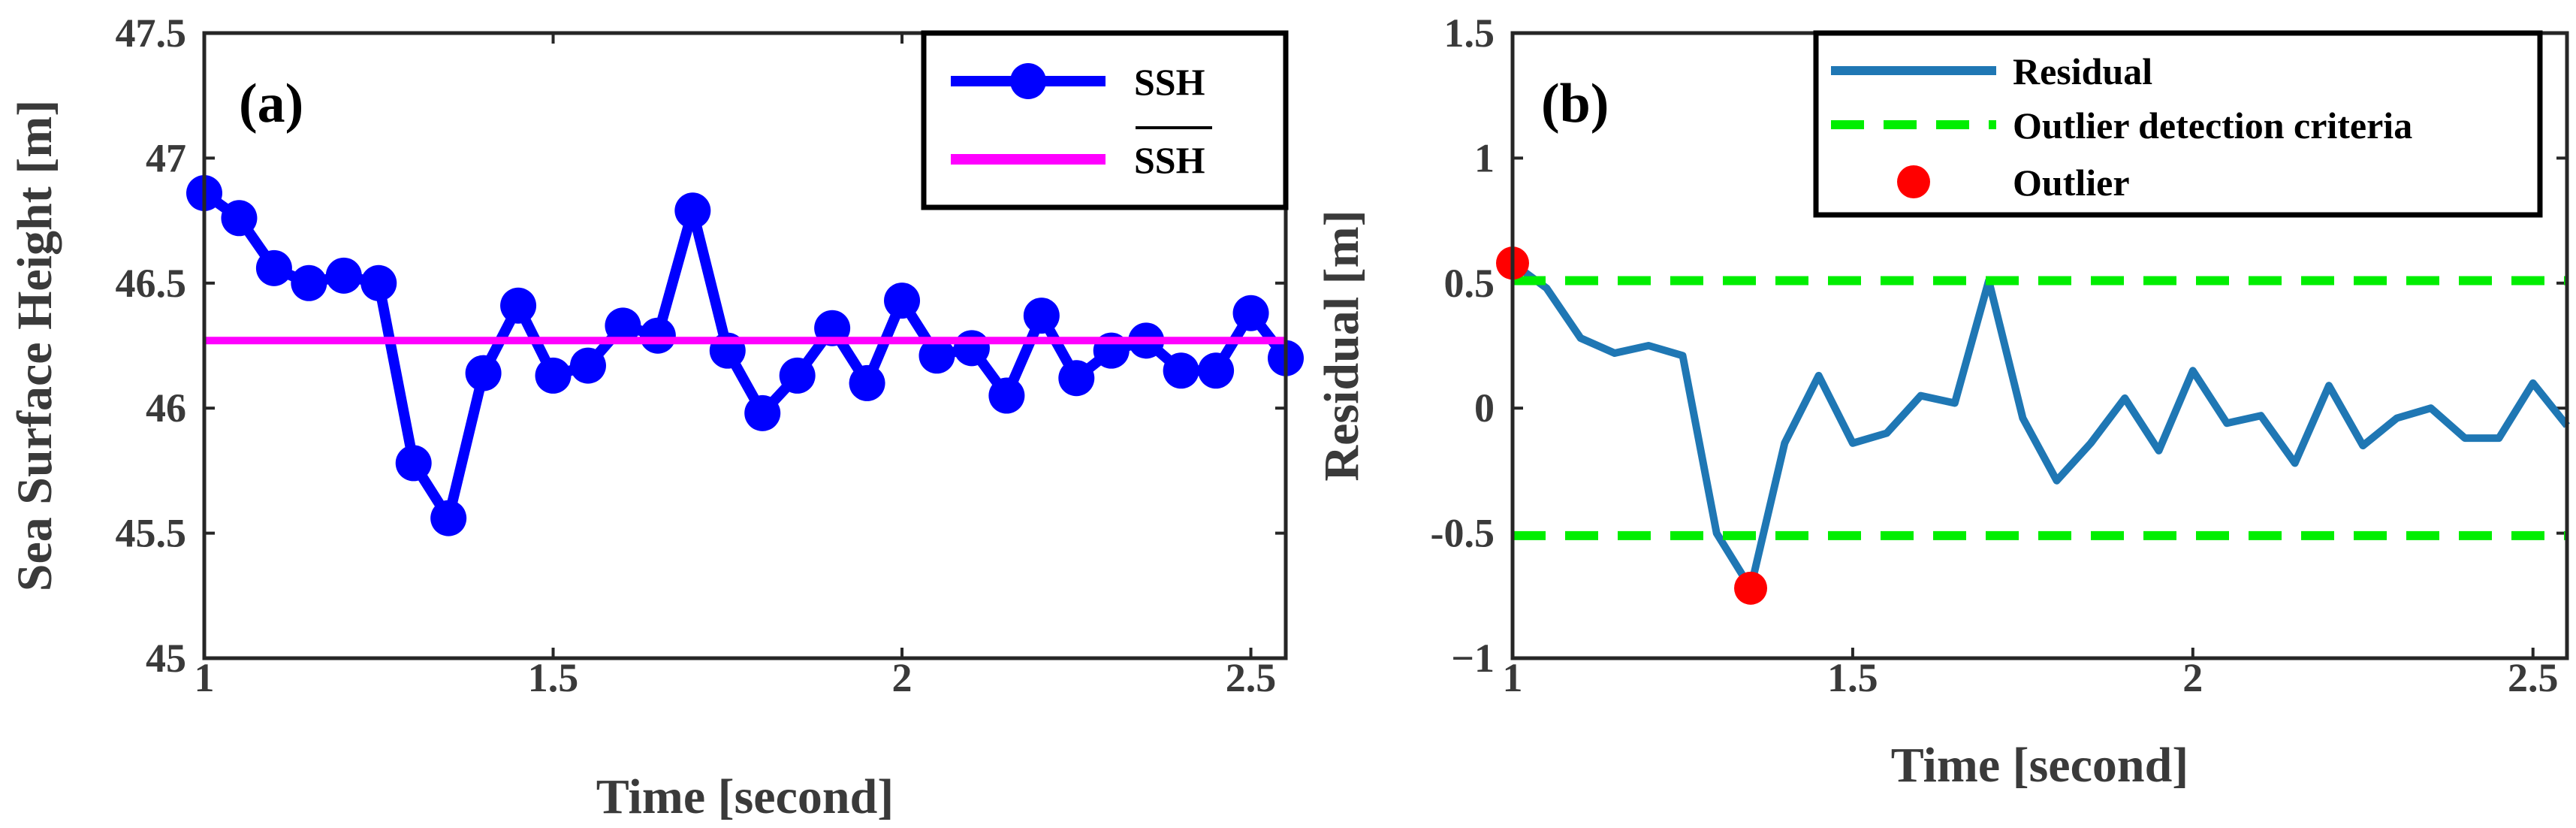 The height and width of the screenshot is (828, 2576). I want to click on panel-label-b: (b), so click(1575, 103).